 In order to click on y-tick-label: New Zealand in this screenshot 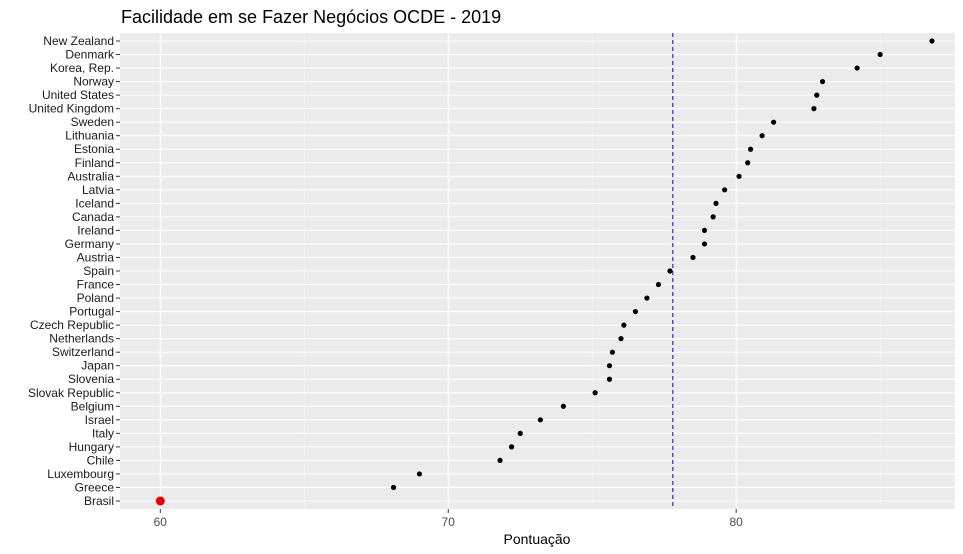, I will do `click(78, 41)`.